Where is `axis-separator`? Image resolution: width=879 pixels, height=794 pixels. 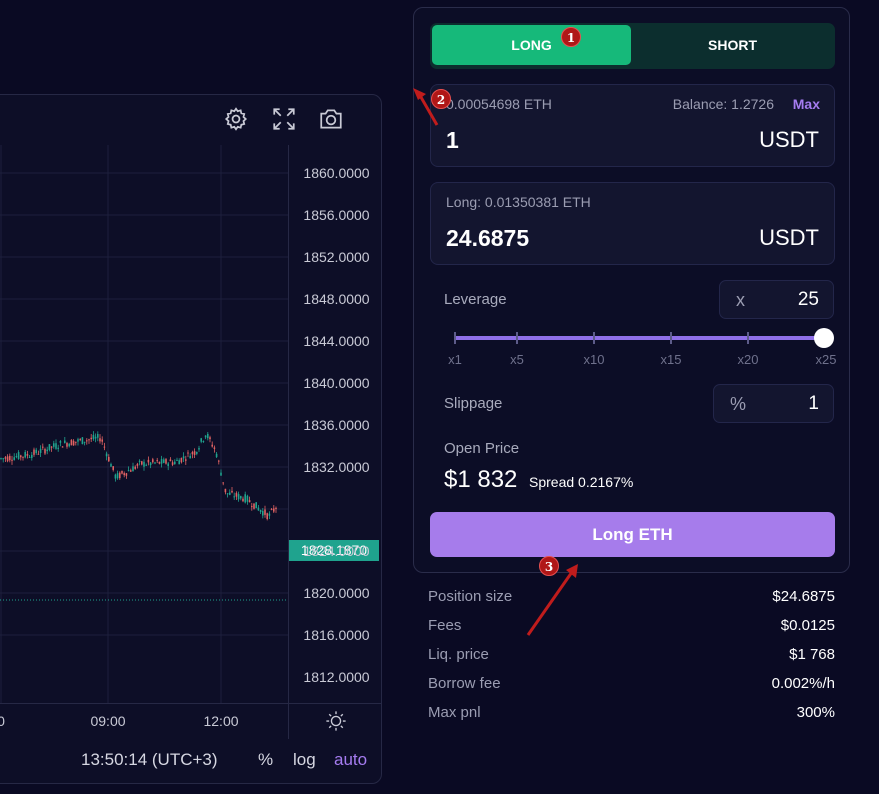 axis-separator is located at coordinates (288, 721).